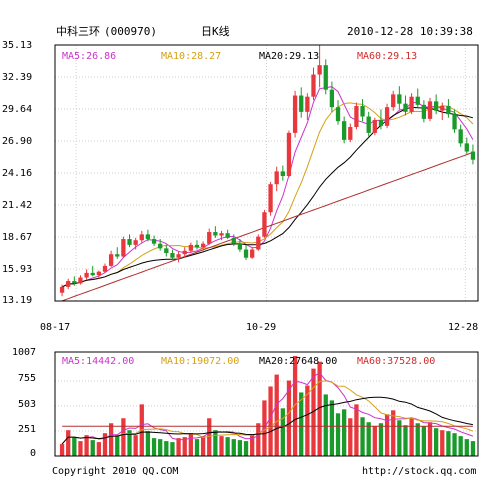  I want to click on volume-y-tick: 0, so click(33, 453).